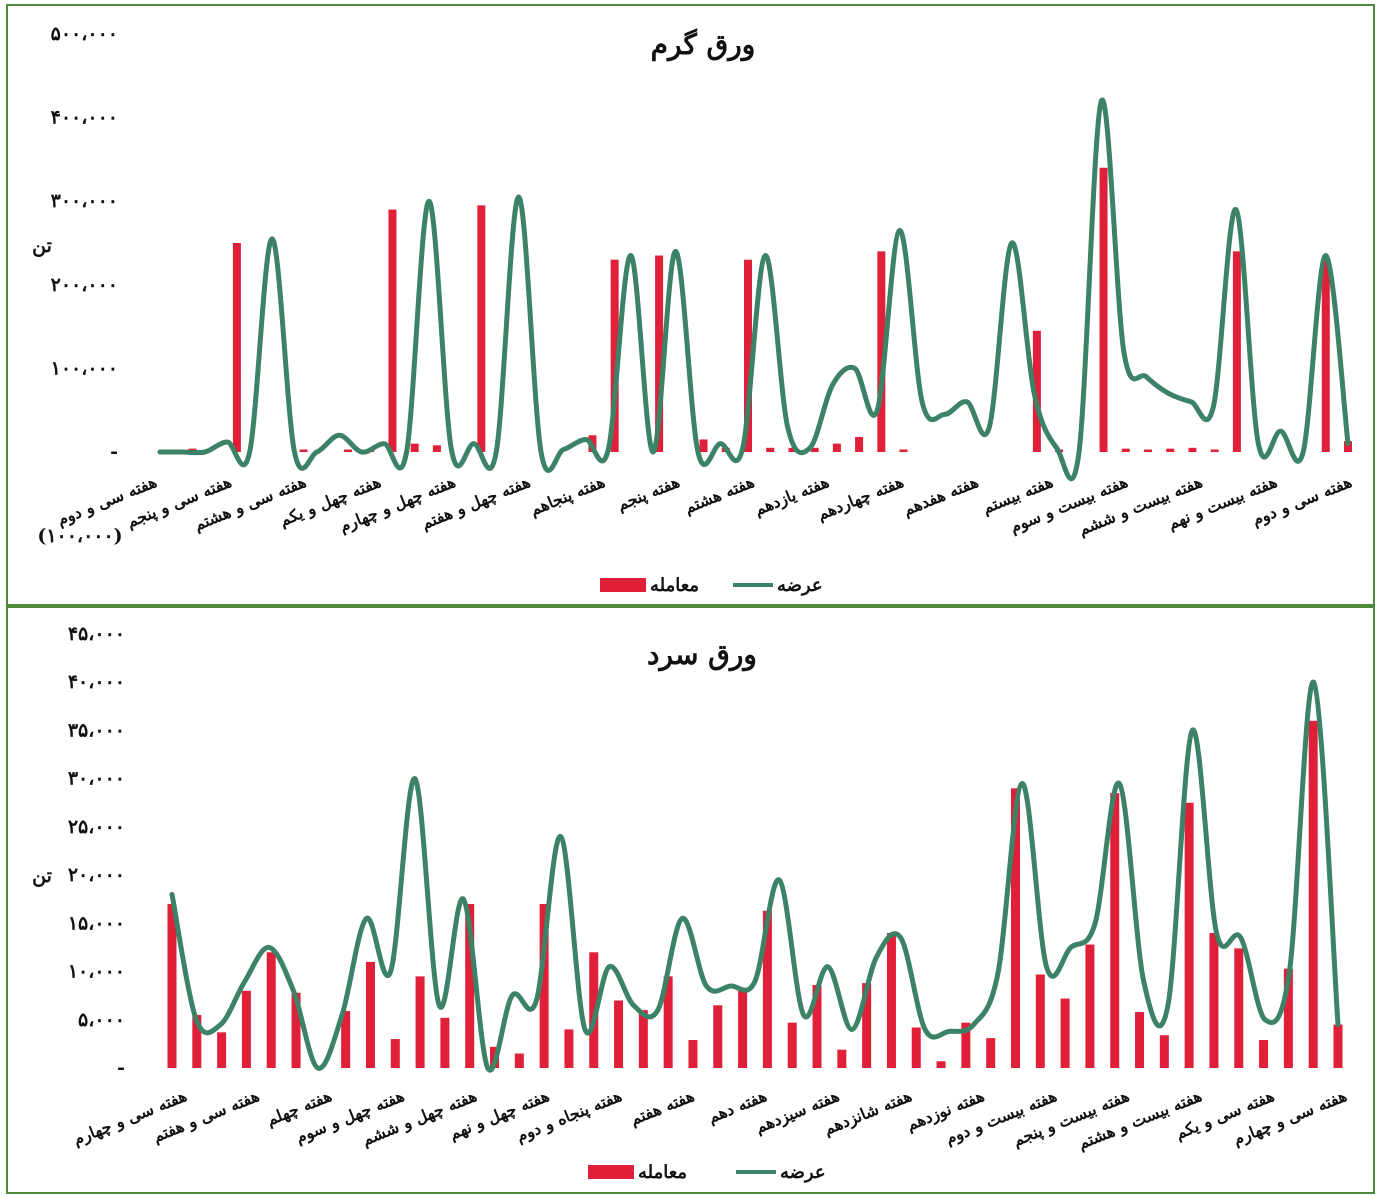  Describe the element at coordinates (114, 452) in the screenshot. I see `hot-y-tick-label: -` at that location.